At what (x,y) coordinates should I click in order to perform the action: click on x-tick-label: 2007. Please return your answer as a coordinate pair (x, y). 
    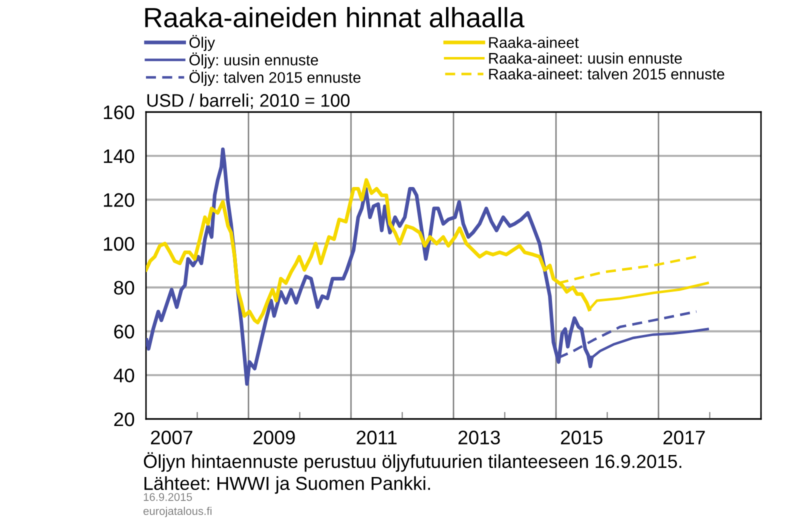
    Looking at the image, I should click on (171, 437).